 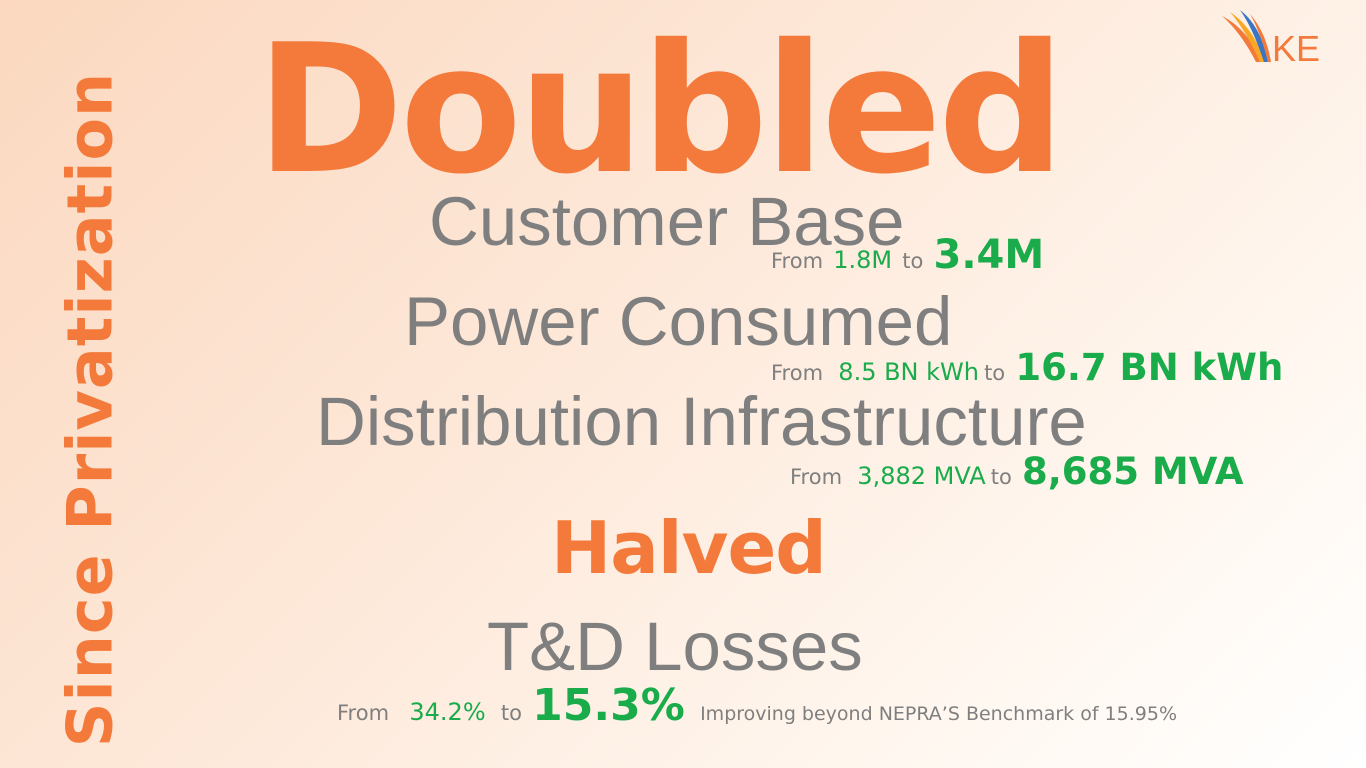 I want to click on metric-change-power-consumed: From 8.5 BN kWh to 16.7 BN kWh, so click(x=1027, y=367).